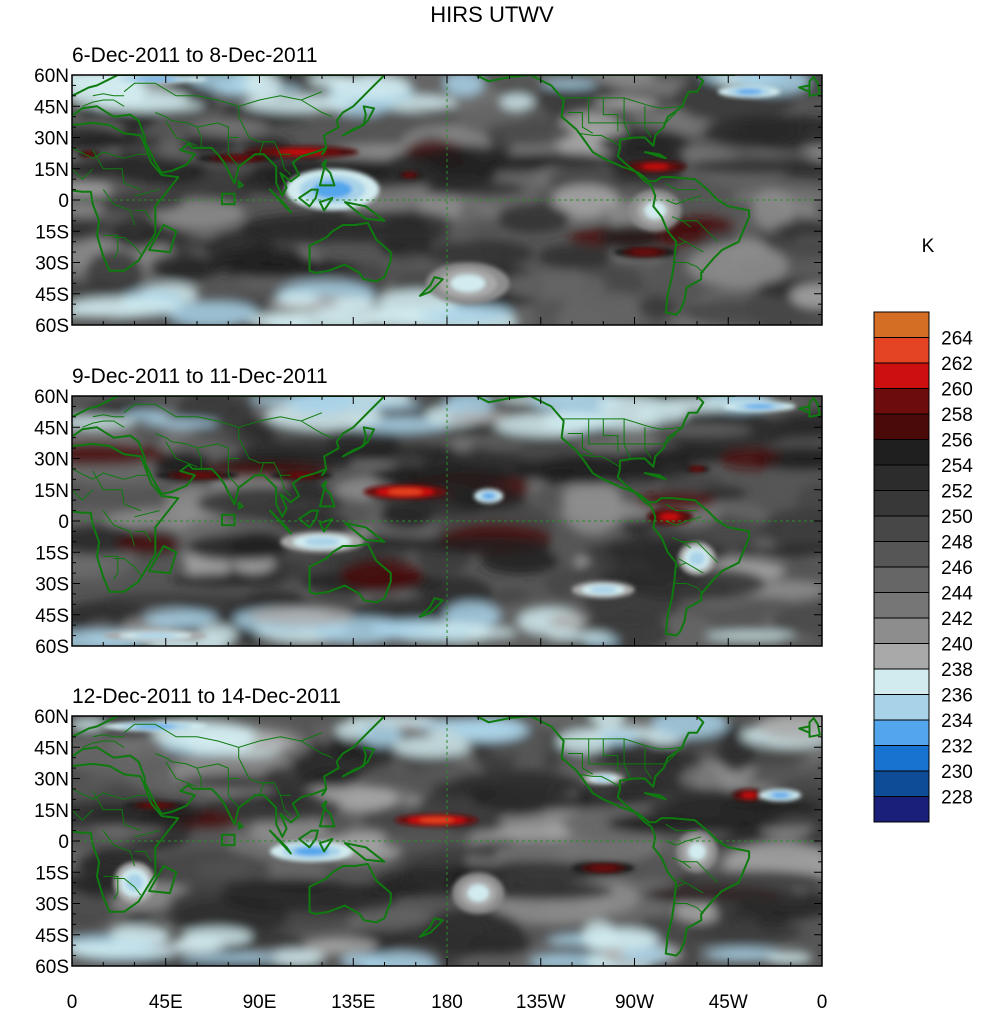  Describe the element at coordinates (228, 840) in the screenshot. I see `region-box-marker` at that location.